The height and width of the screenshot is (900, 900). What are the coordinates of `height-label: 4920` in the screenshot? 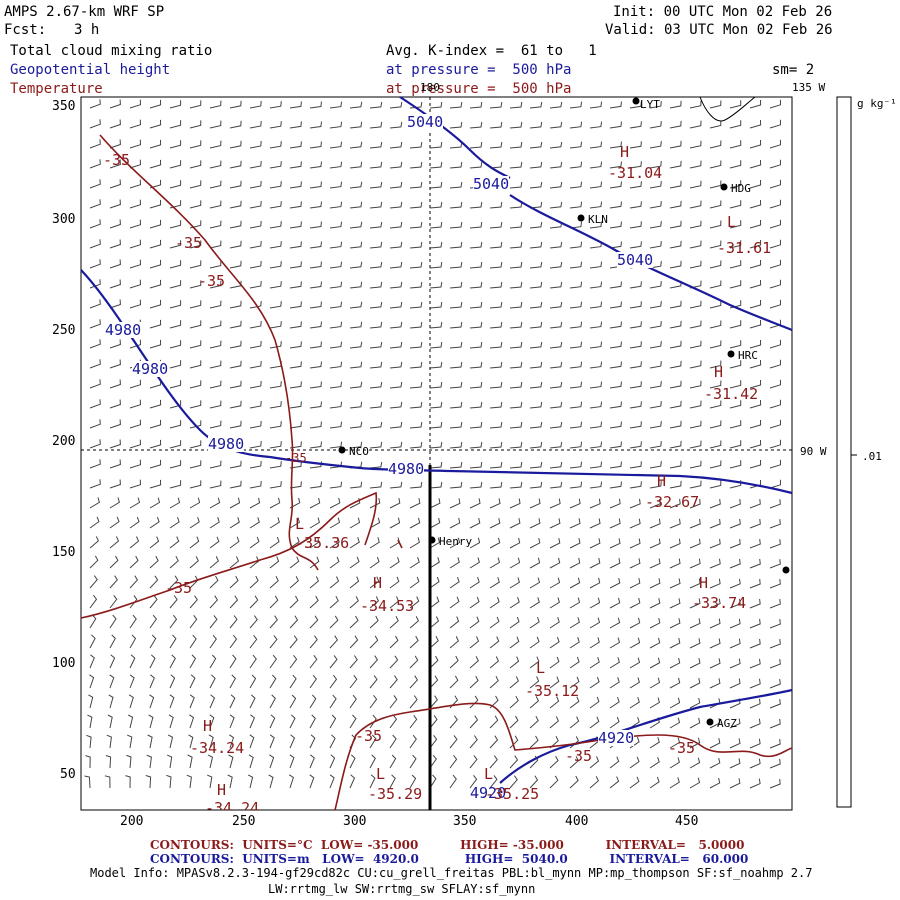 It's located at (488, 793).